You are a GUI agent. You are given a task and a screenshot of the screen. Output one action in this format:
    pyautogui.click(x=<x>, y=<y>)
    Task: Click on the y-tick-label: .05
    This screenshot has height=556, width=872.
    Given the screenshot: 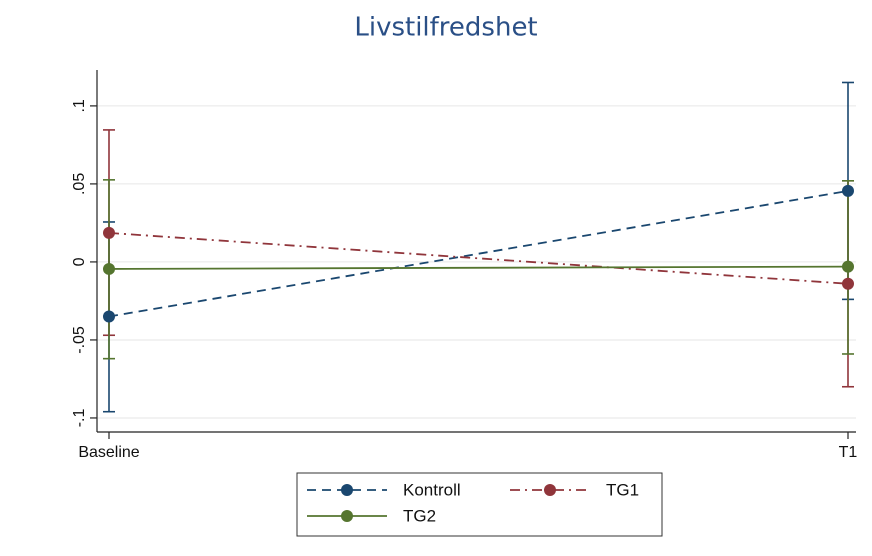 What is the action you would take?
    pyautogui.click(x=79, y=184)
    